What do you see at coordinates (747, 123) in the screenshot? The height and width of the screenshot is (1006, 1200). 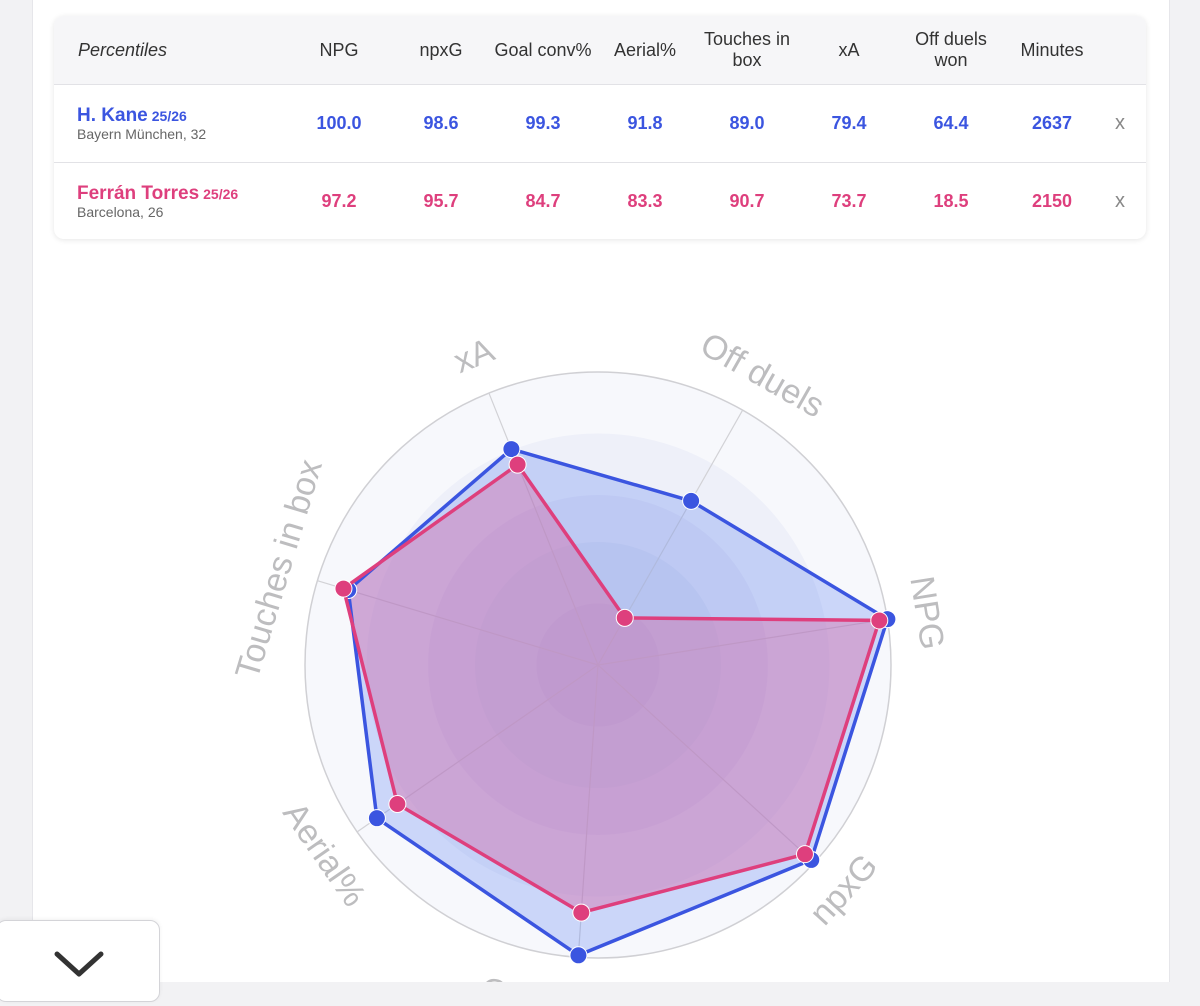 I see `cell-touches-in-box: 89.0` at bounding box center [747, 123].